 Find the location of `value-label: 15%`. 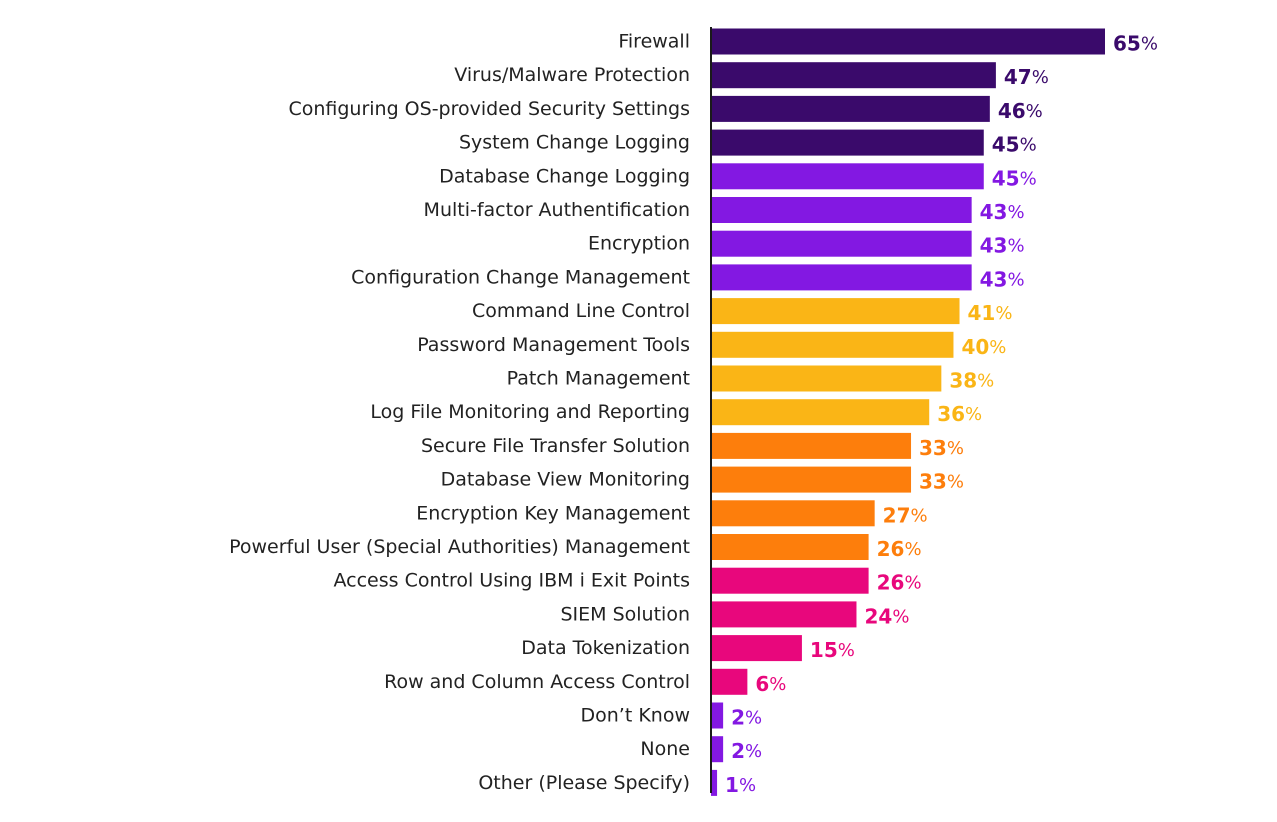

value-label: 15% is located at coordinates (832, 650).